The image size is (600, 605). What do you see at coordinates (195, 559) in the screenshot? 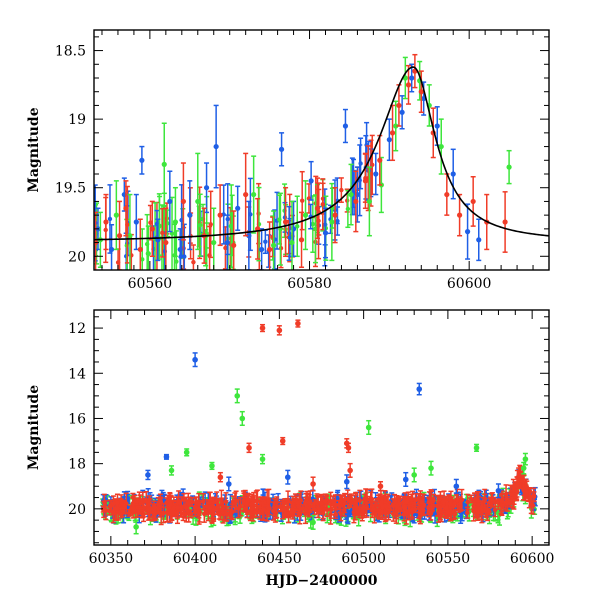
I see `x-tick-label: 60400` at bounding box center [195, 559].